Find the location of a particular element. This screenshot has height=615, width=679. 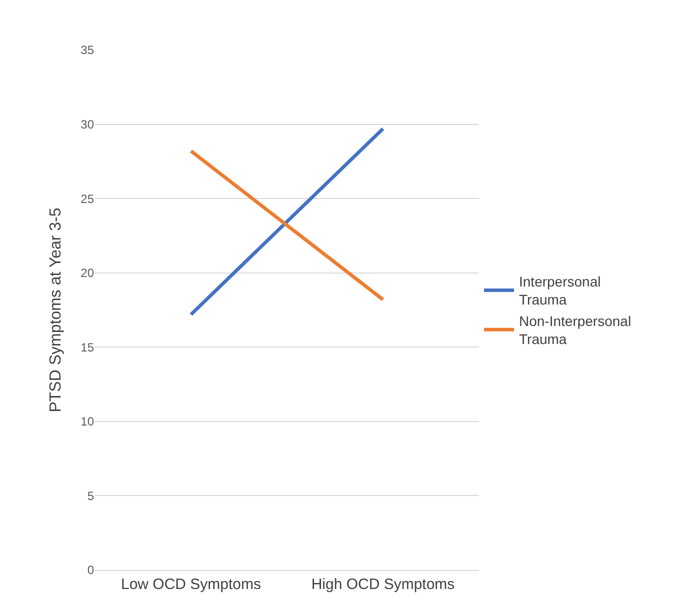

legend-label: Non-Interpersonal Trauma is located at coordinates (575, 330).